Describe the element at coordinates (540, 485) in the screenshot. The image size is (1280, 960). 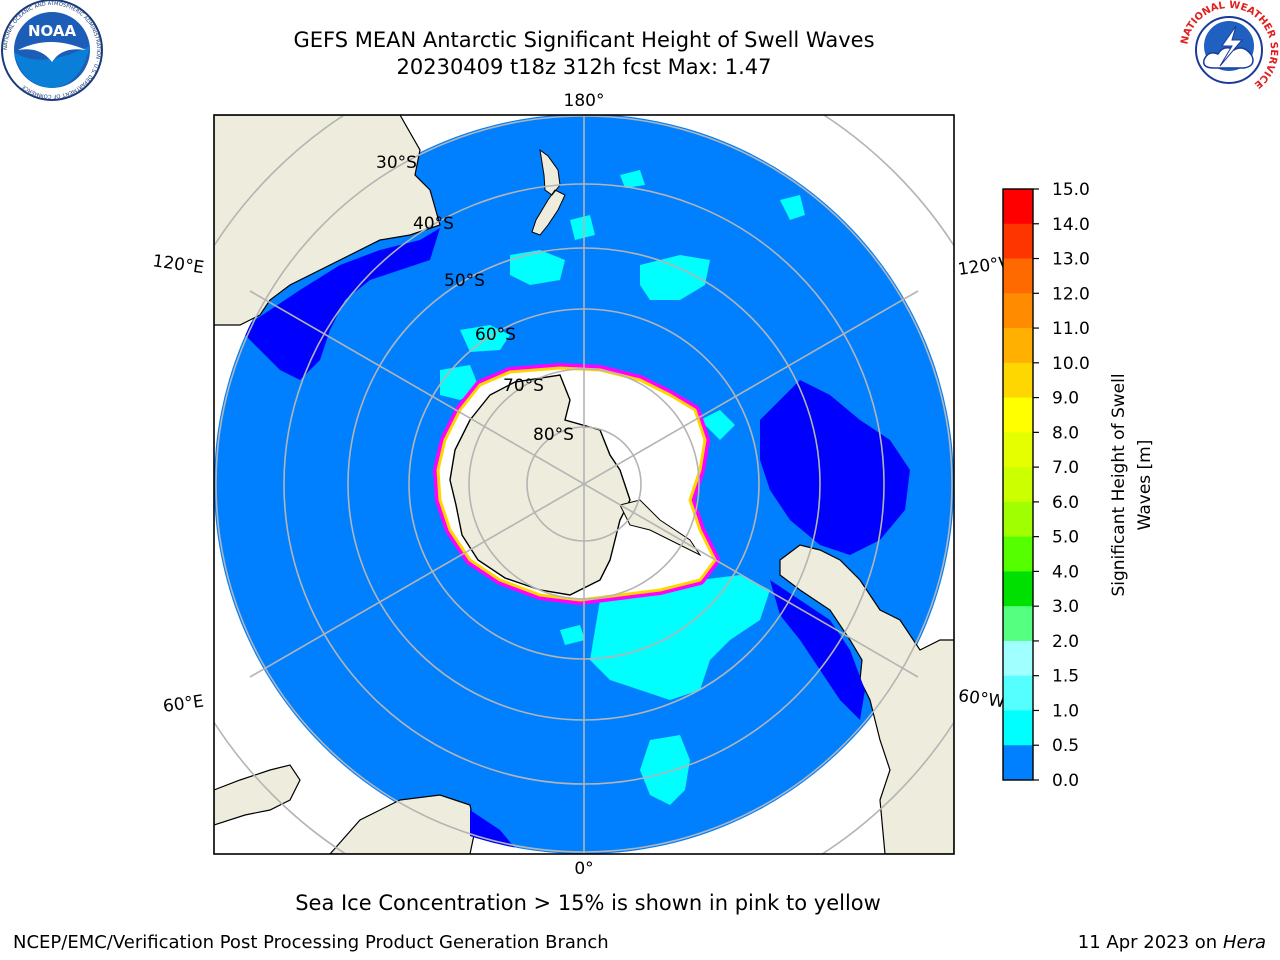
I see `antarctica-land` at that location.